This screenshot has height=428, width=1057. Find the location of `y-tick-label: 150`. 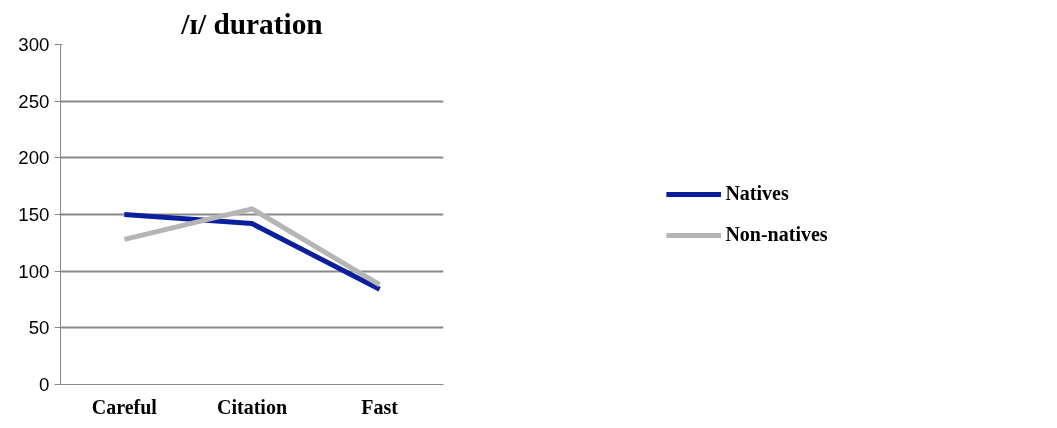

y-tick-label: 150 is located at coordinates (34, 214).